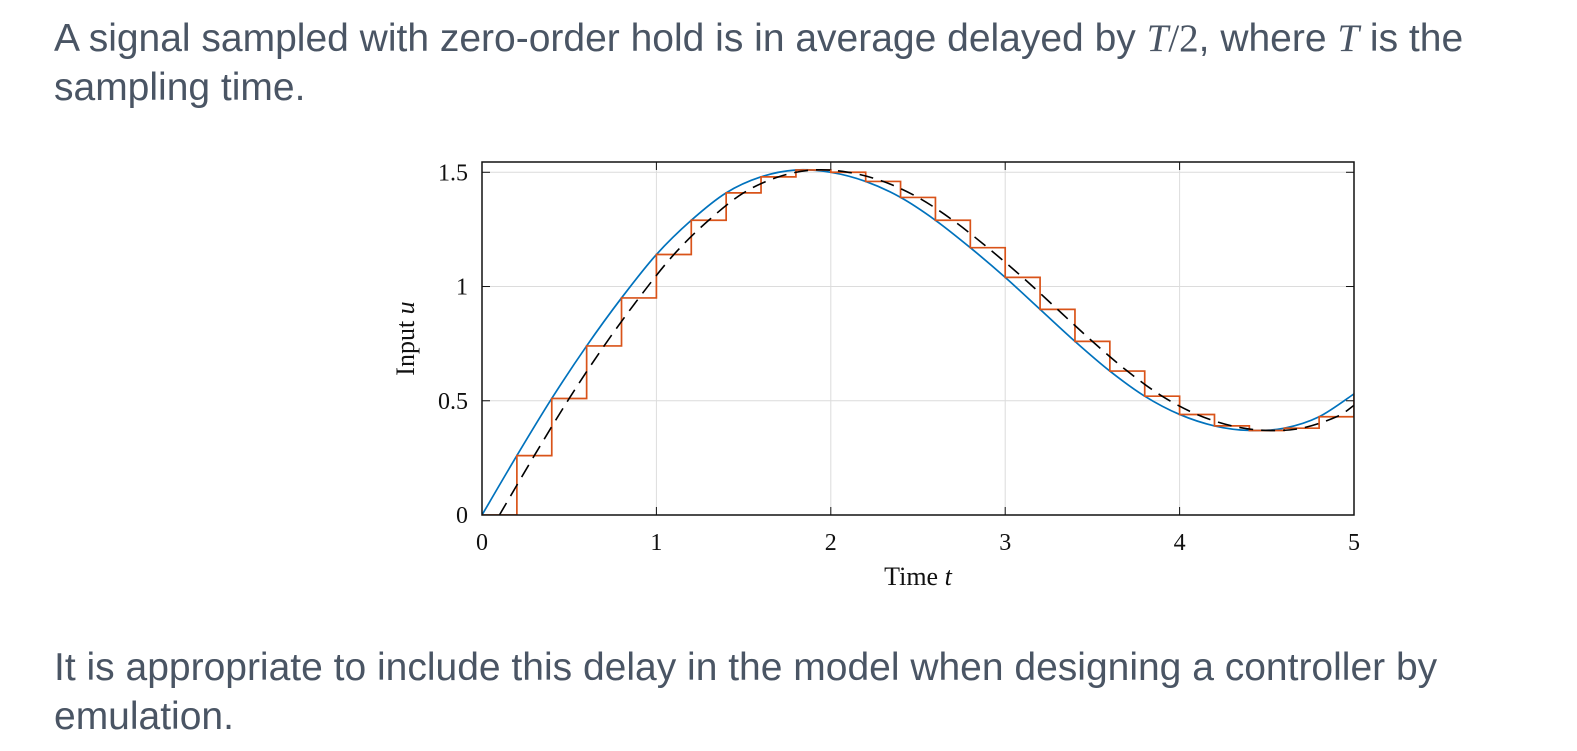 This screenshot has width=1577, height=751. What do you see at coordinates (462, 288) in the screenshot?
I see `y-tick-label: 1` at bounding box center [462, 288].